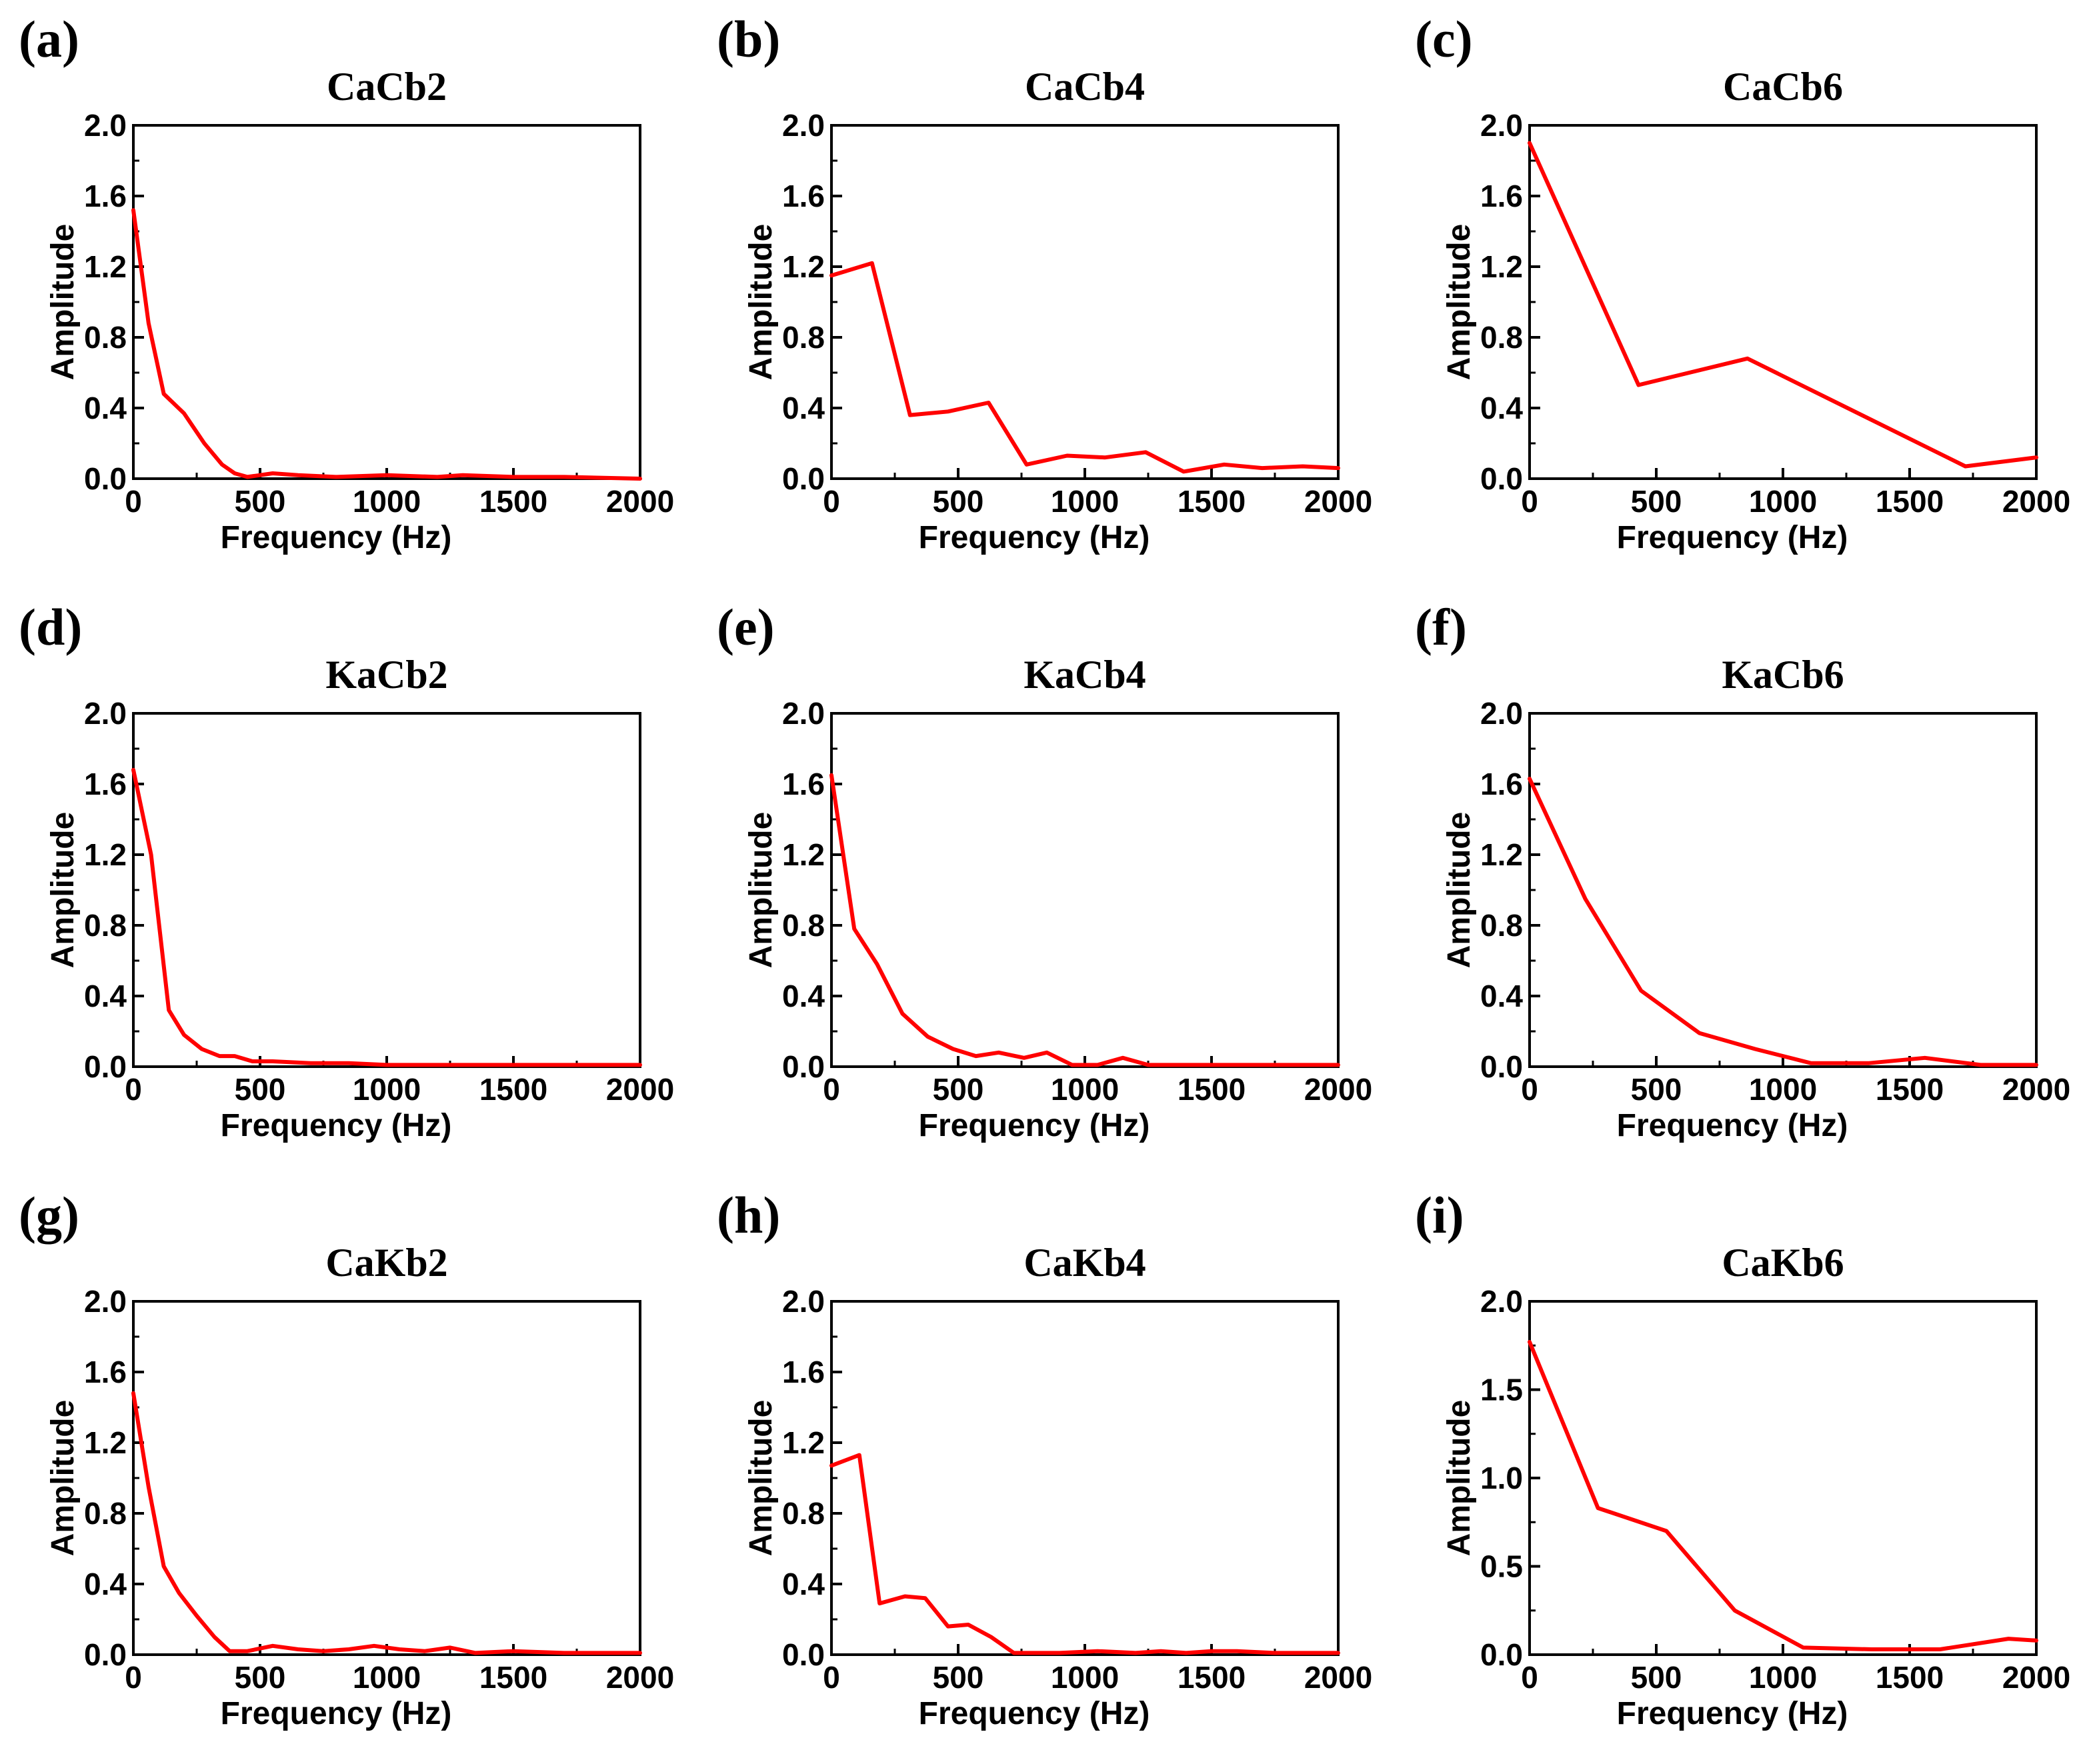  What do you see at coordinates (386, 675) in the screenshot?
I see `chart-title: KaCb2` at bounding box center [386, 675].